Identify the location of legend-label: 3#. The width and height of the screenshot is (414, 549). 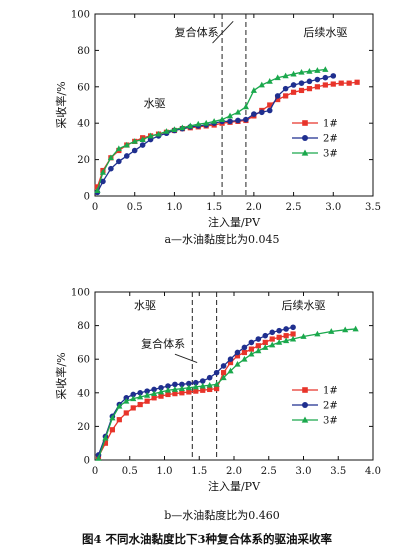
(330, 421).